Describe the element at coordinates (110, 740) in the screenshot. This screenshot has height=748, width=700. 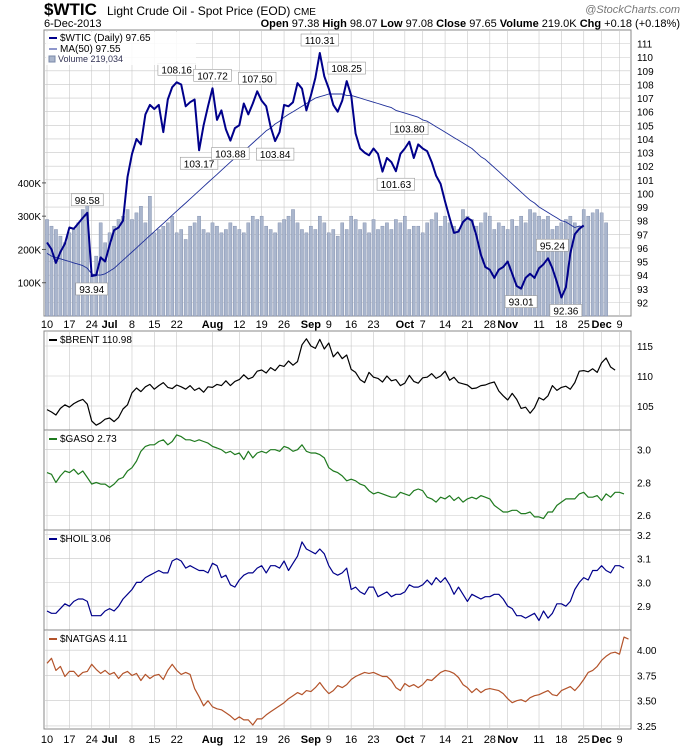
I see `bottom-x-tick-label: Jul` at that location.